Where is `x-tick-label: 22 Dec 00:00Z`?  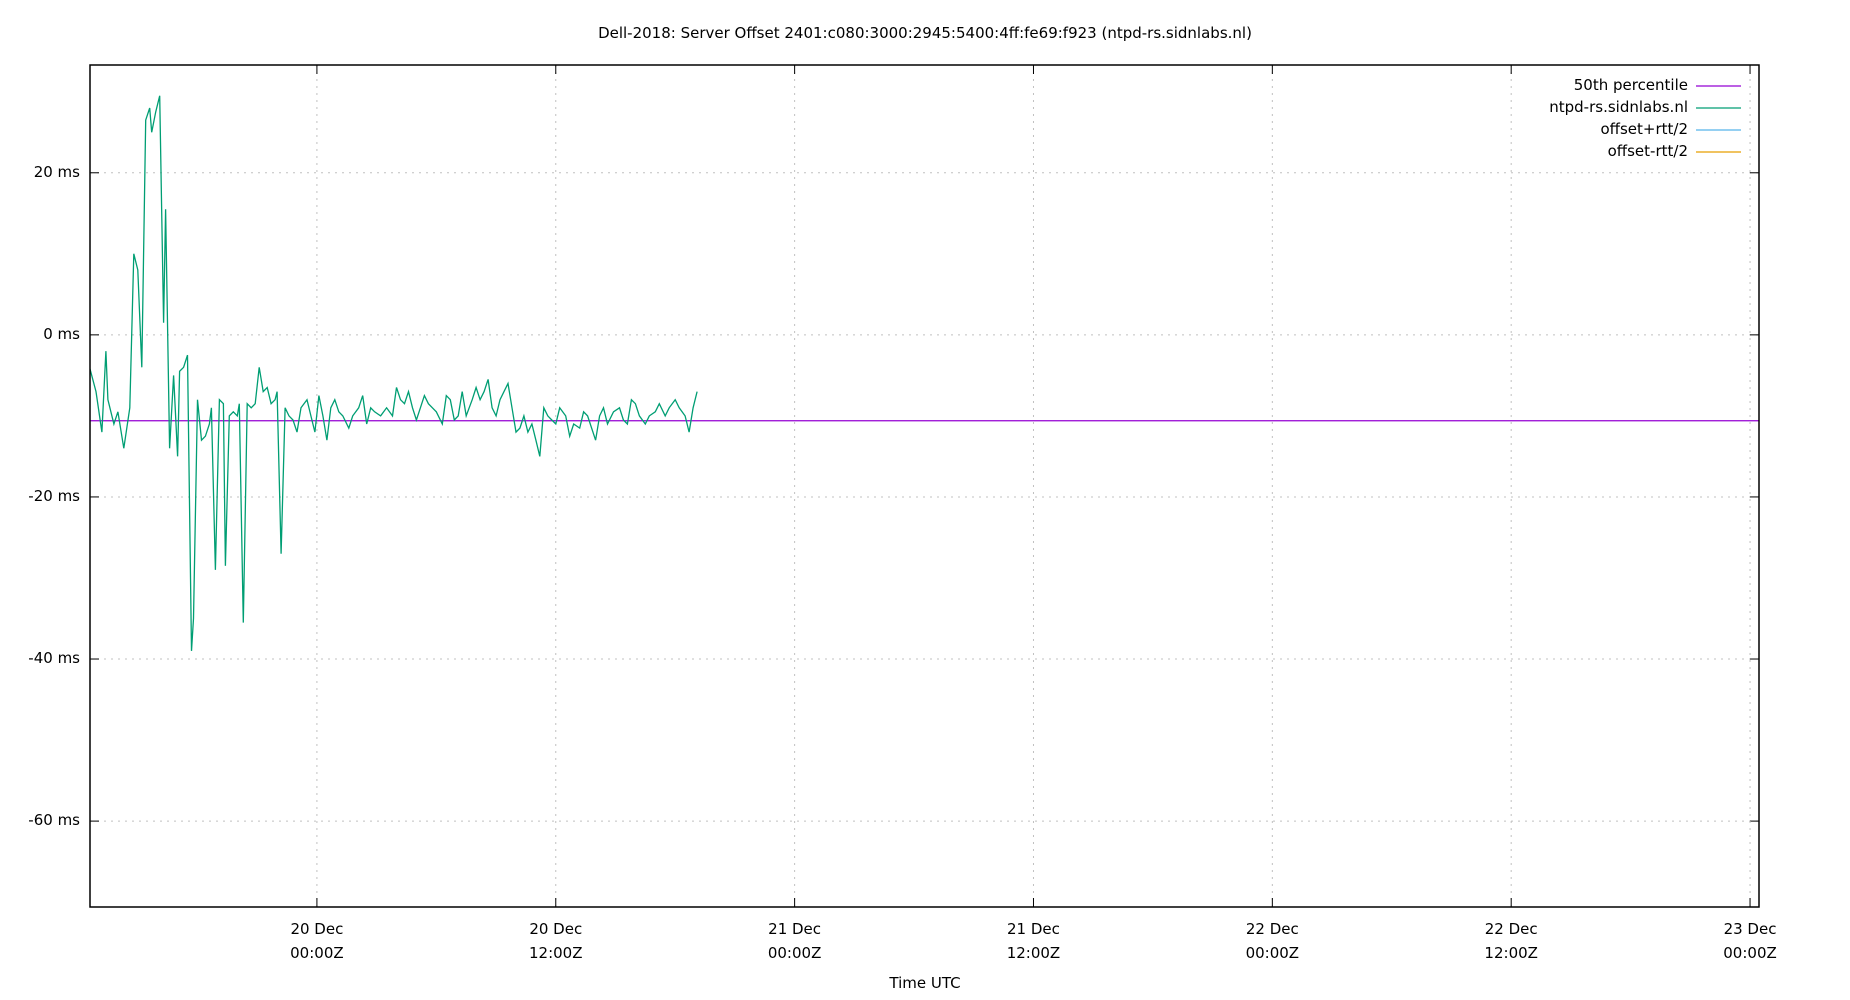
x-tick-label: 22 Dec 00:00Z is located at coordinates (1272, 941).